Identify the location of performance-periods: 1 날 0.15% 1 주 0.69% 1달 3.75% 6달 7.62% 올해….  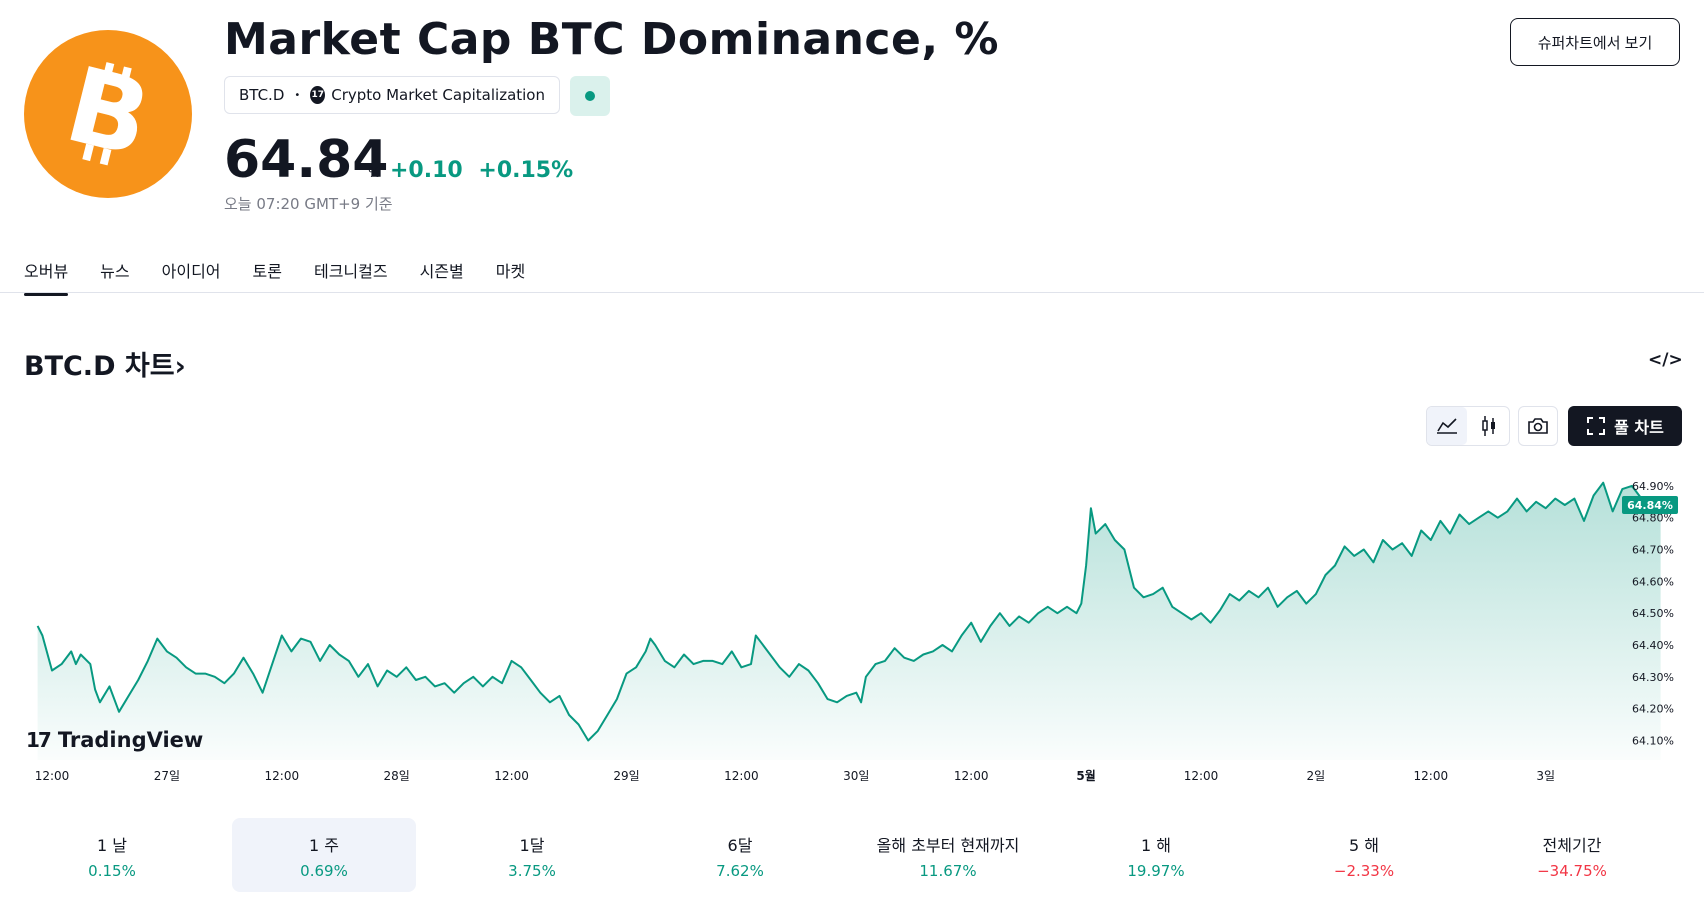
(852, 855).